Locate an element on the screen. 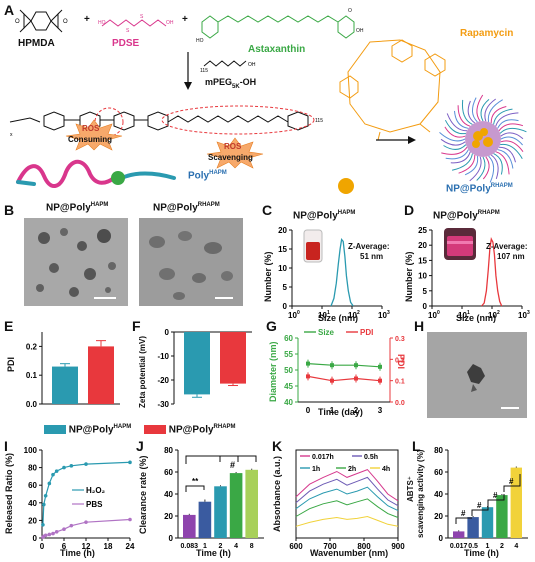  chart-g-ylabel-left: Diameter (nm) is located at coordinates (273, 371).